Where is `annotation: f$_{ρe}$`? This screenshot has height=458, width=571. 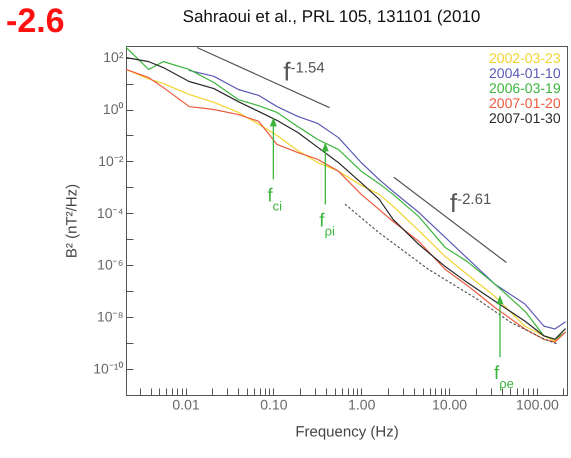
annotation: f$_{ρe}$ is located at coordinates (504, 377).